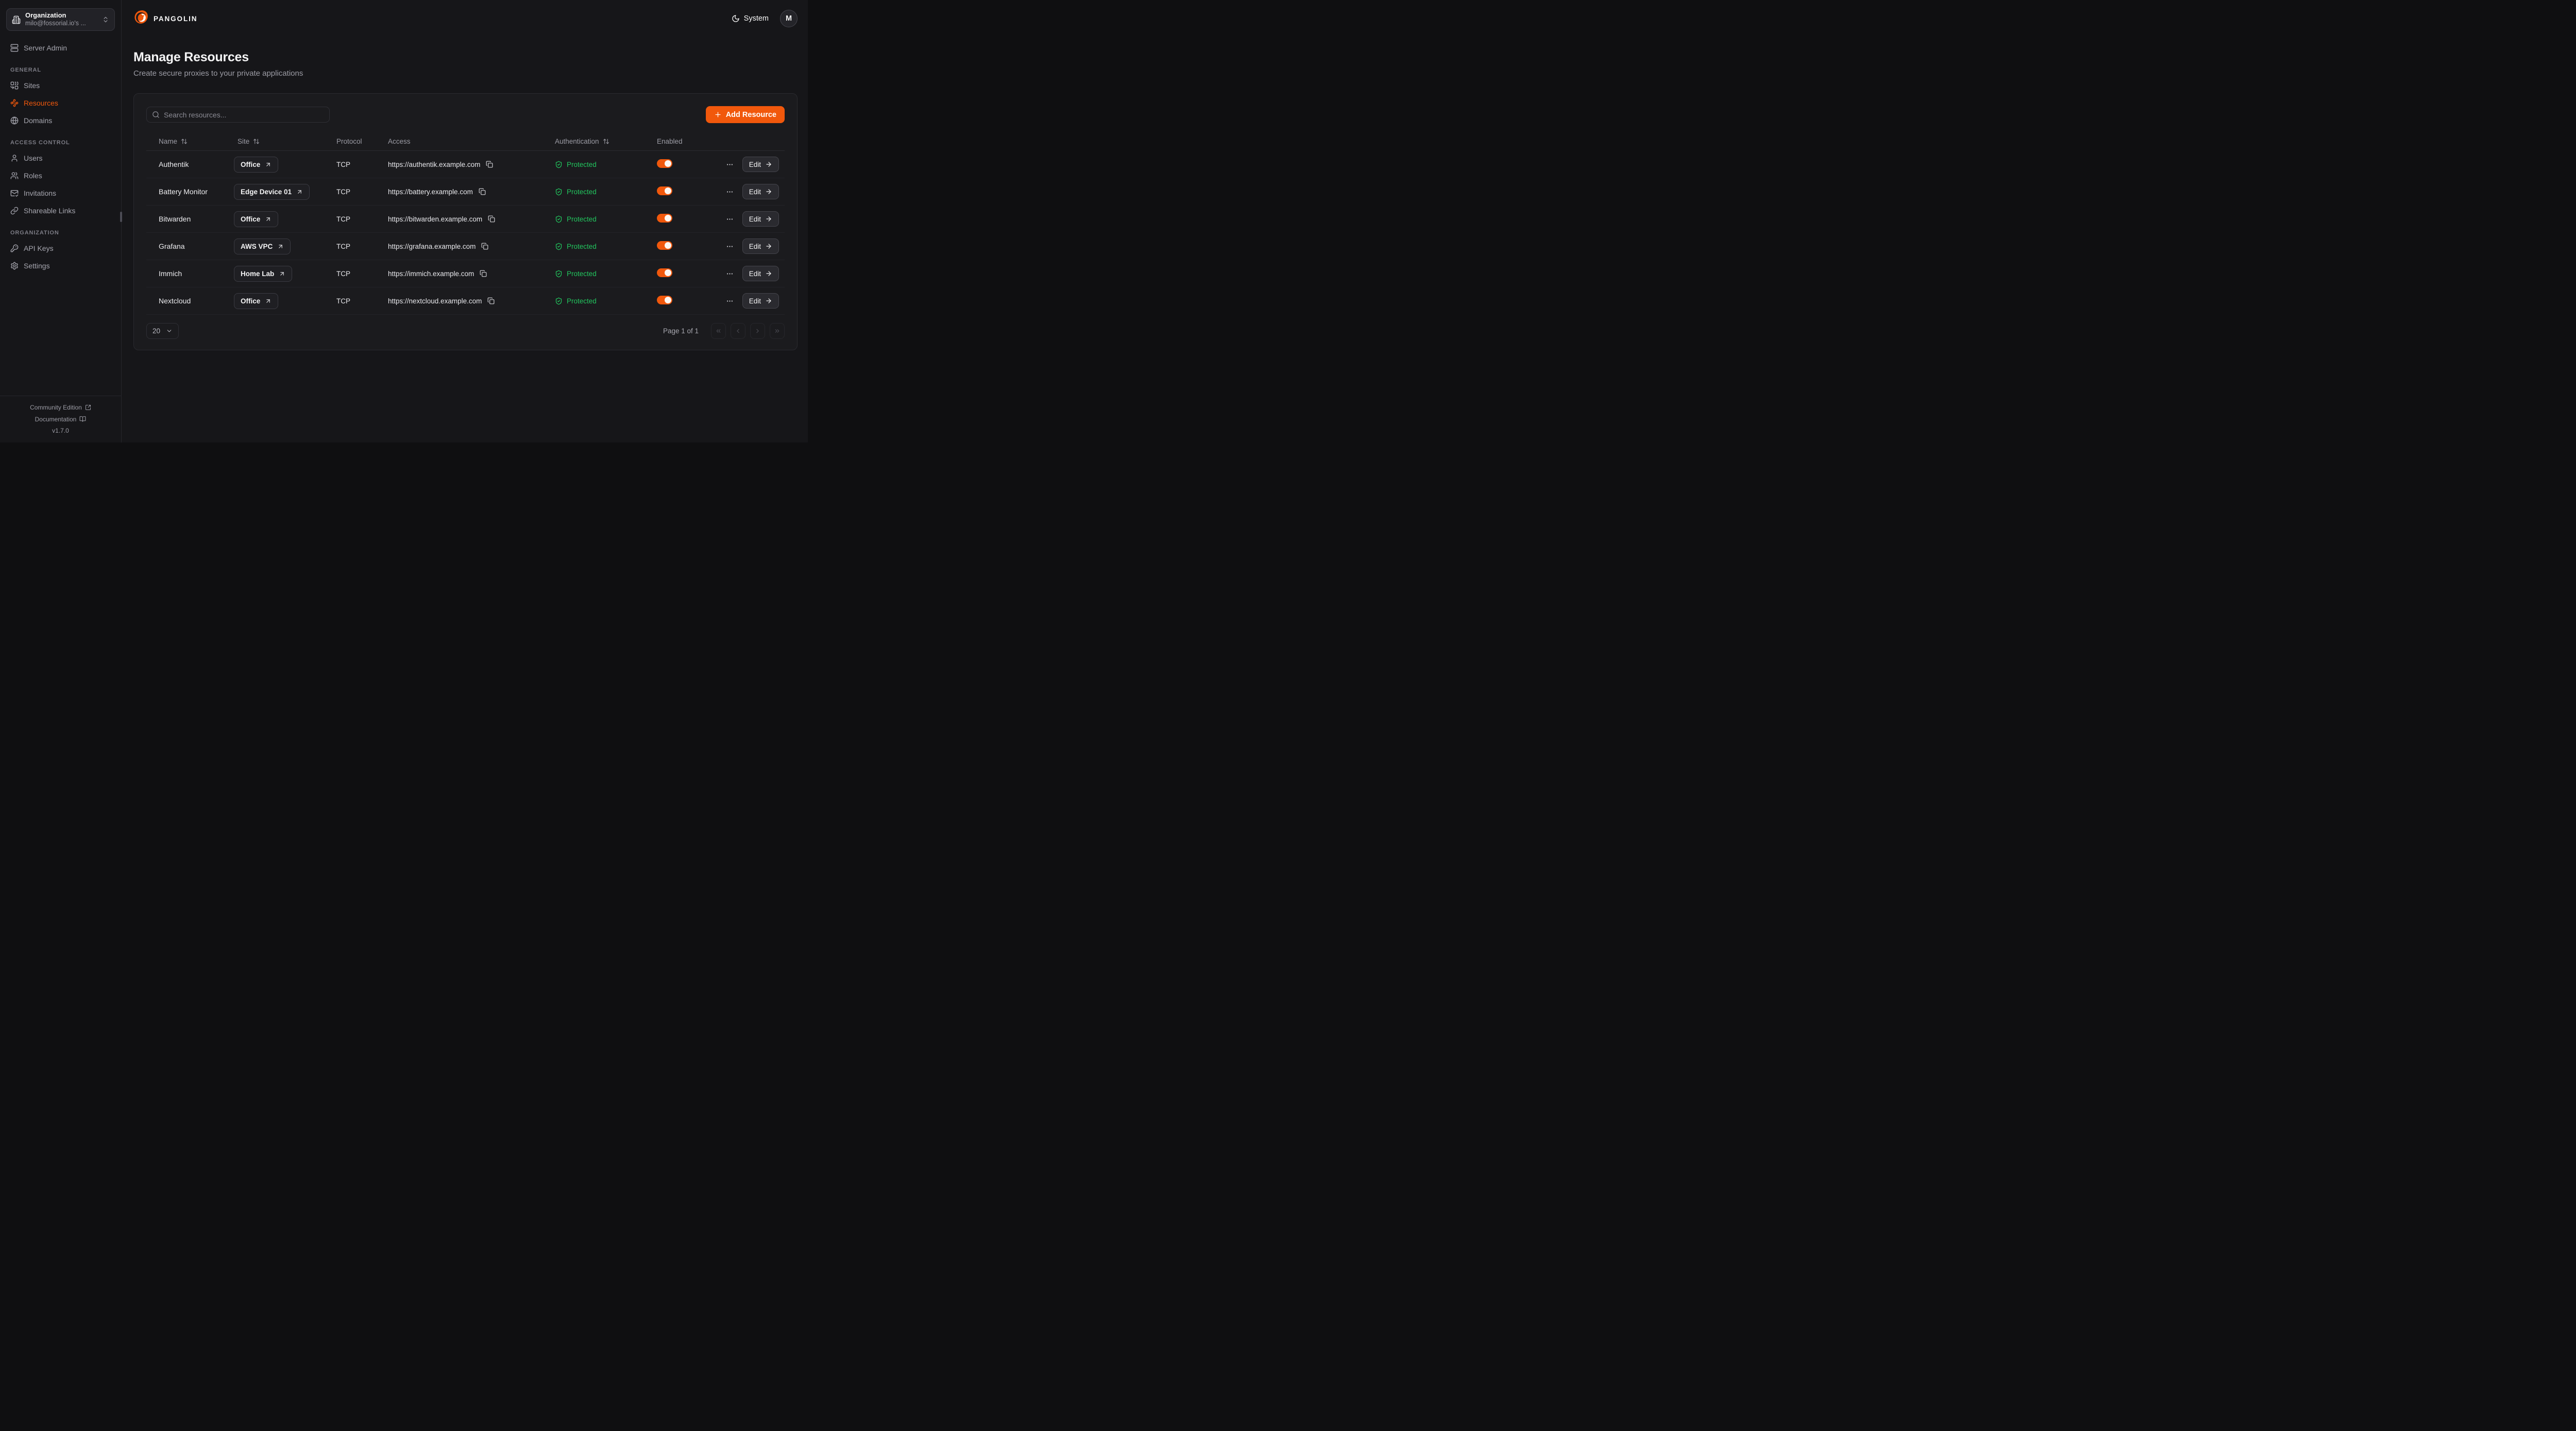 The height and width of the screenshot is (1431, 2576). Describe the element at coordinates (14, 85) in the screenshot. I see `sites-combine-icon` at that location.